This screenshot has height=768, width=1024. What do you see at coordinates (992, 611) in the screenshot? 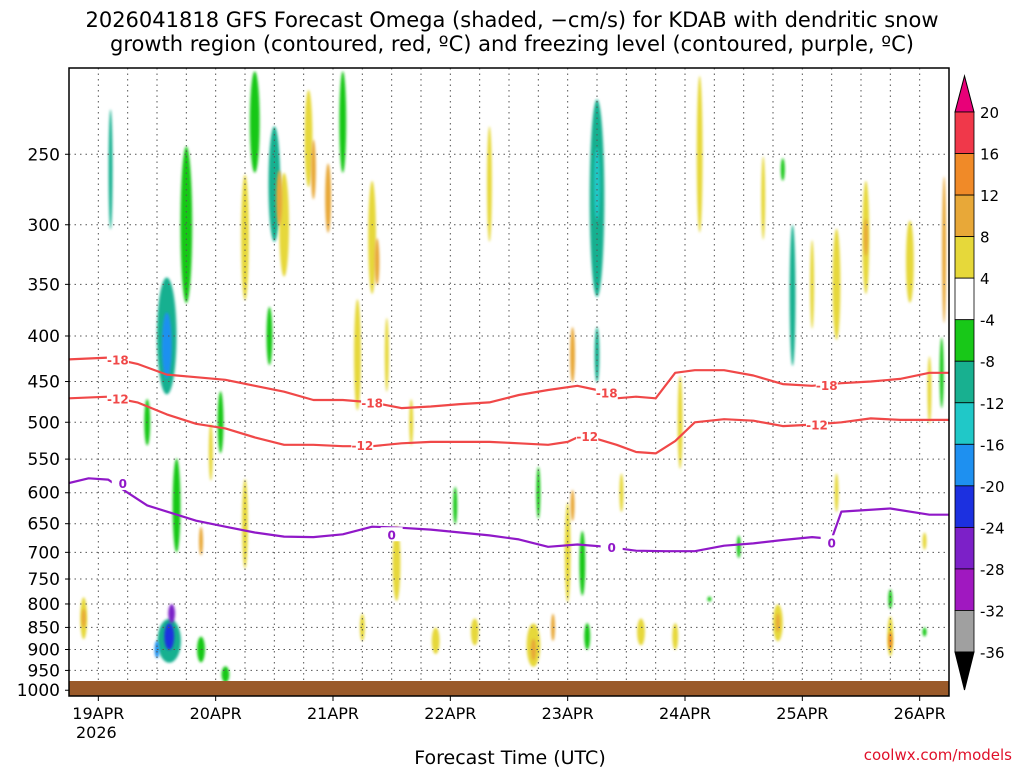
I see `colorbar-label: -32` at bounding box center [992, 611].